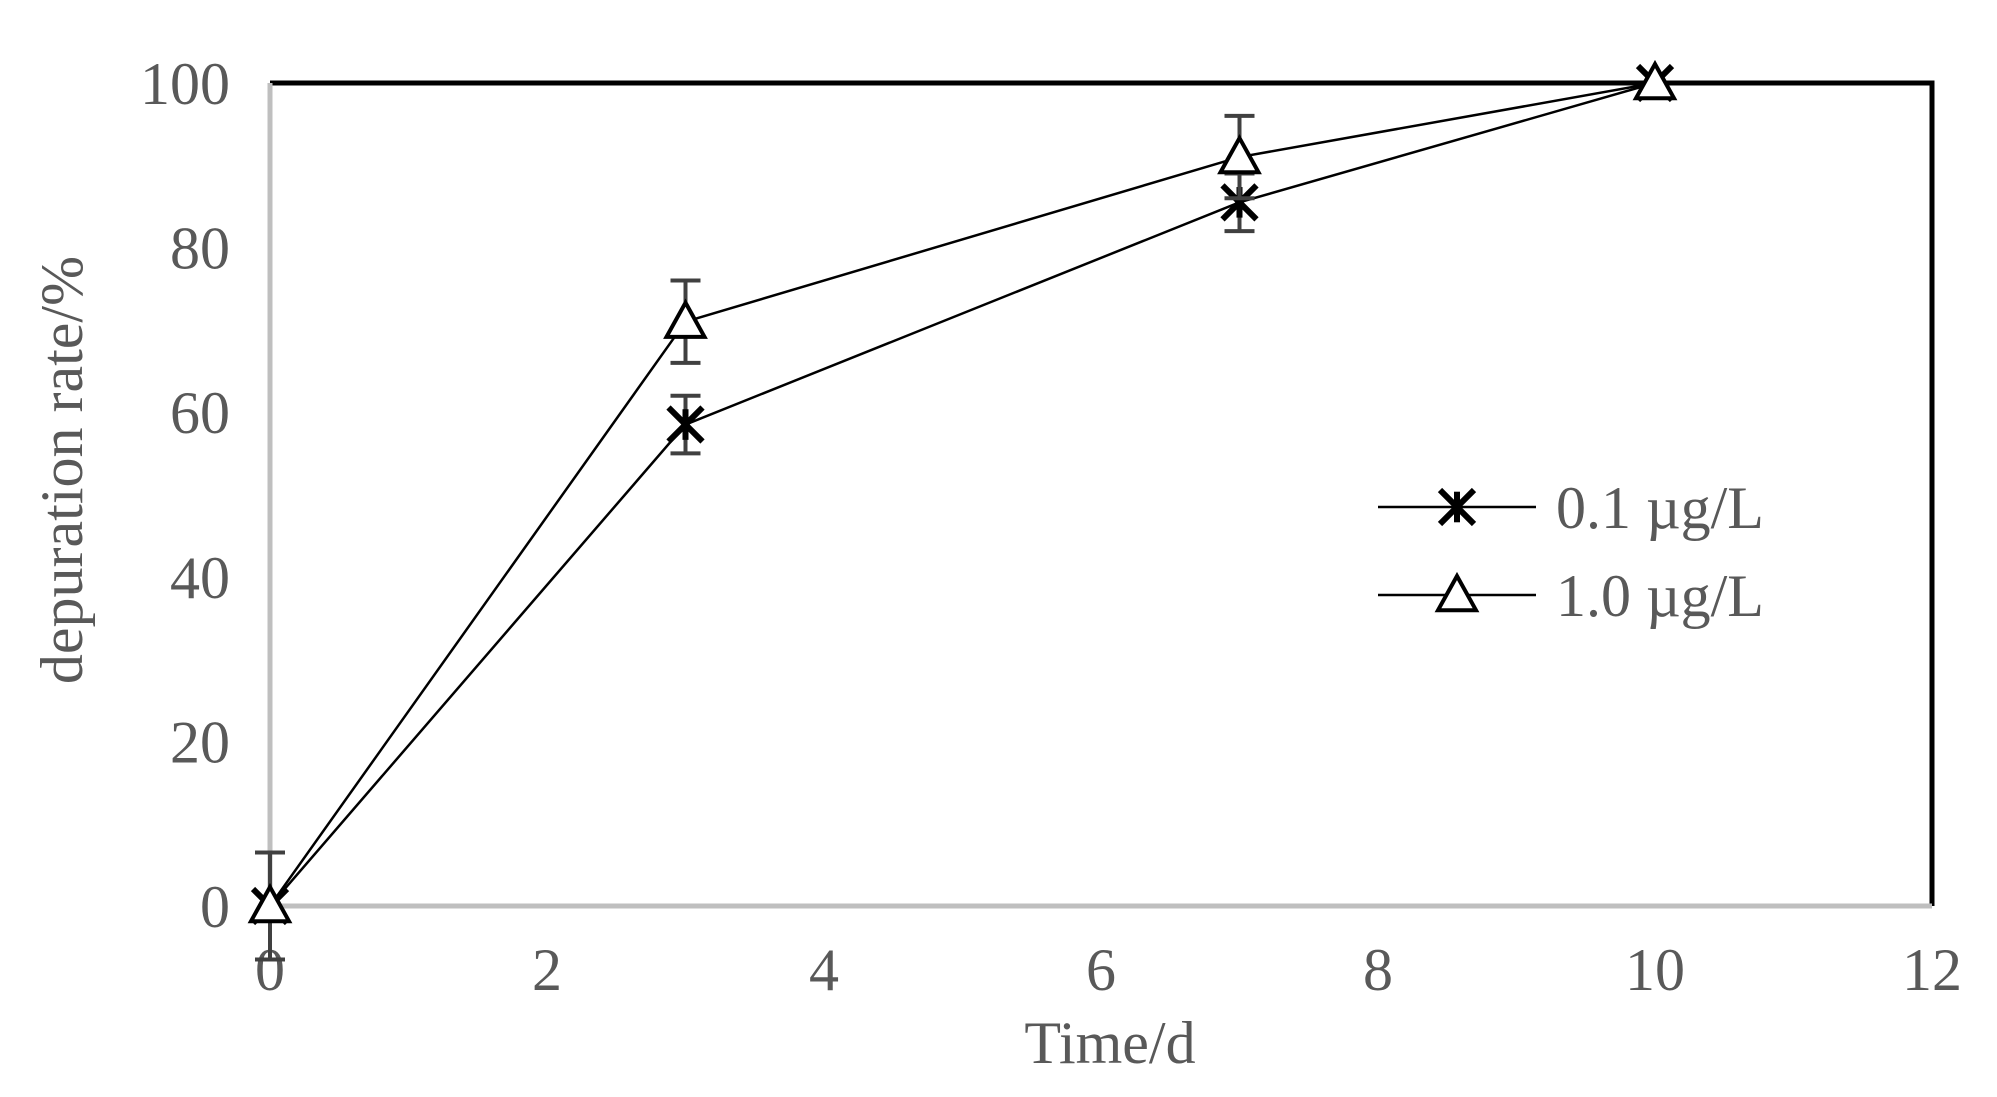 The width and height of the screenshot is (1997, 1097). What do you see at coordinates (824, 970) in the screenshot?
I see `x-tick-label: 4` at bounding box center [824, 970].